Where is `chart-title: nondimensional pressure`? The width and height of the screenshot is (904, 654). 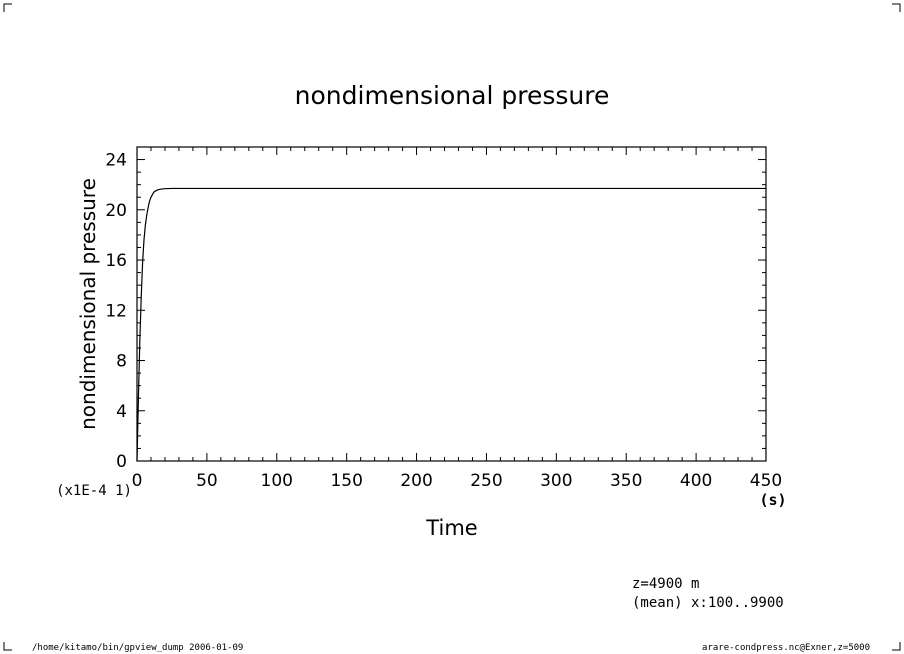 chart-title: nondimensional pressure is located at coordinates (452, 95).